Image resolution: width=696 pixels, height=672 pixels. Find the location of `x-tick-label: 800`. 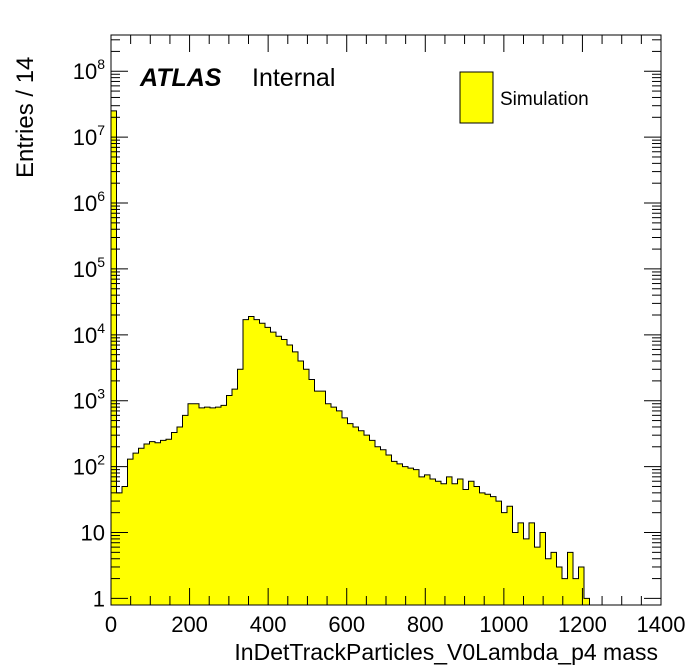

x-tick-label: 800 is located at coordinates (425, 624).